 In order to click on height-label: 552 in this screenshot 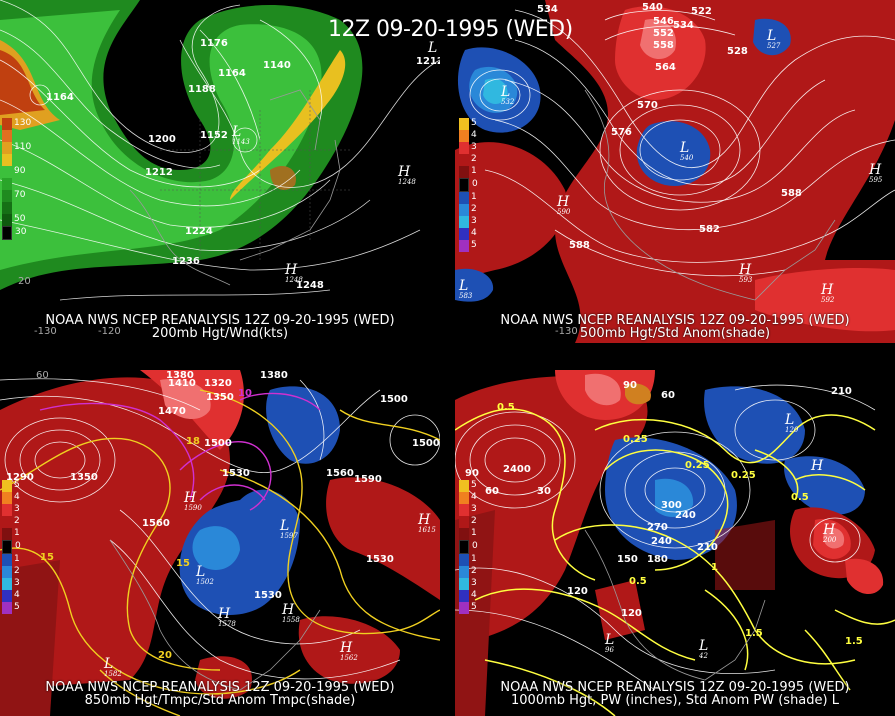, I will do `click(663, 33)`.